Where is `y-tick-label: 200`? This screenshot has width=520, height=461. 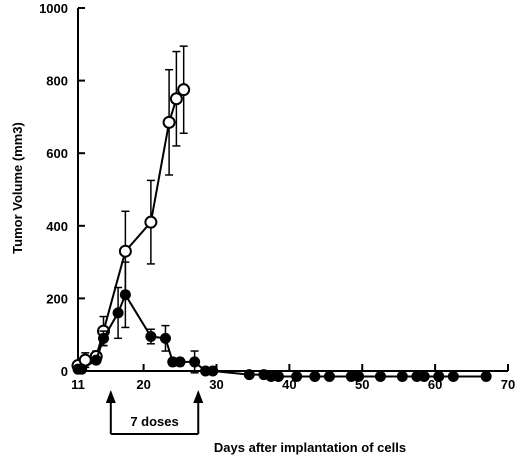
y-tick-label: 200 is located at coordinates (57, 298).